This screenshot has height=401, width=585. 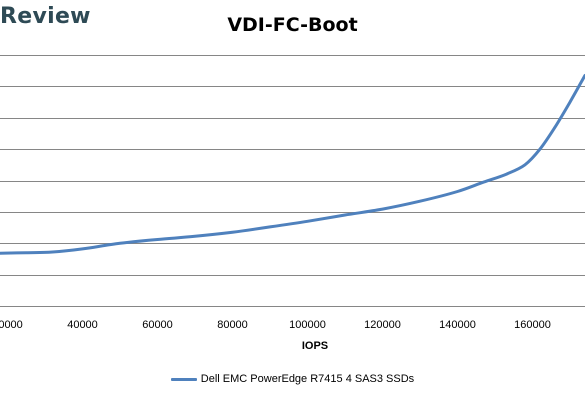 What do you see at coordinates (11, 325) in the screenshot?
I see `x-tick-label-0: 20000` at bounding box center [11, 325].